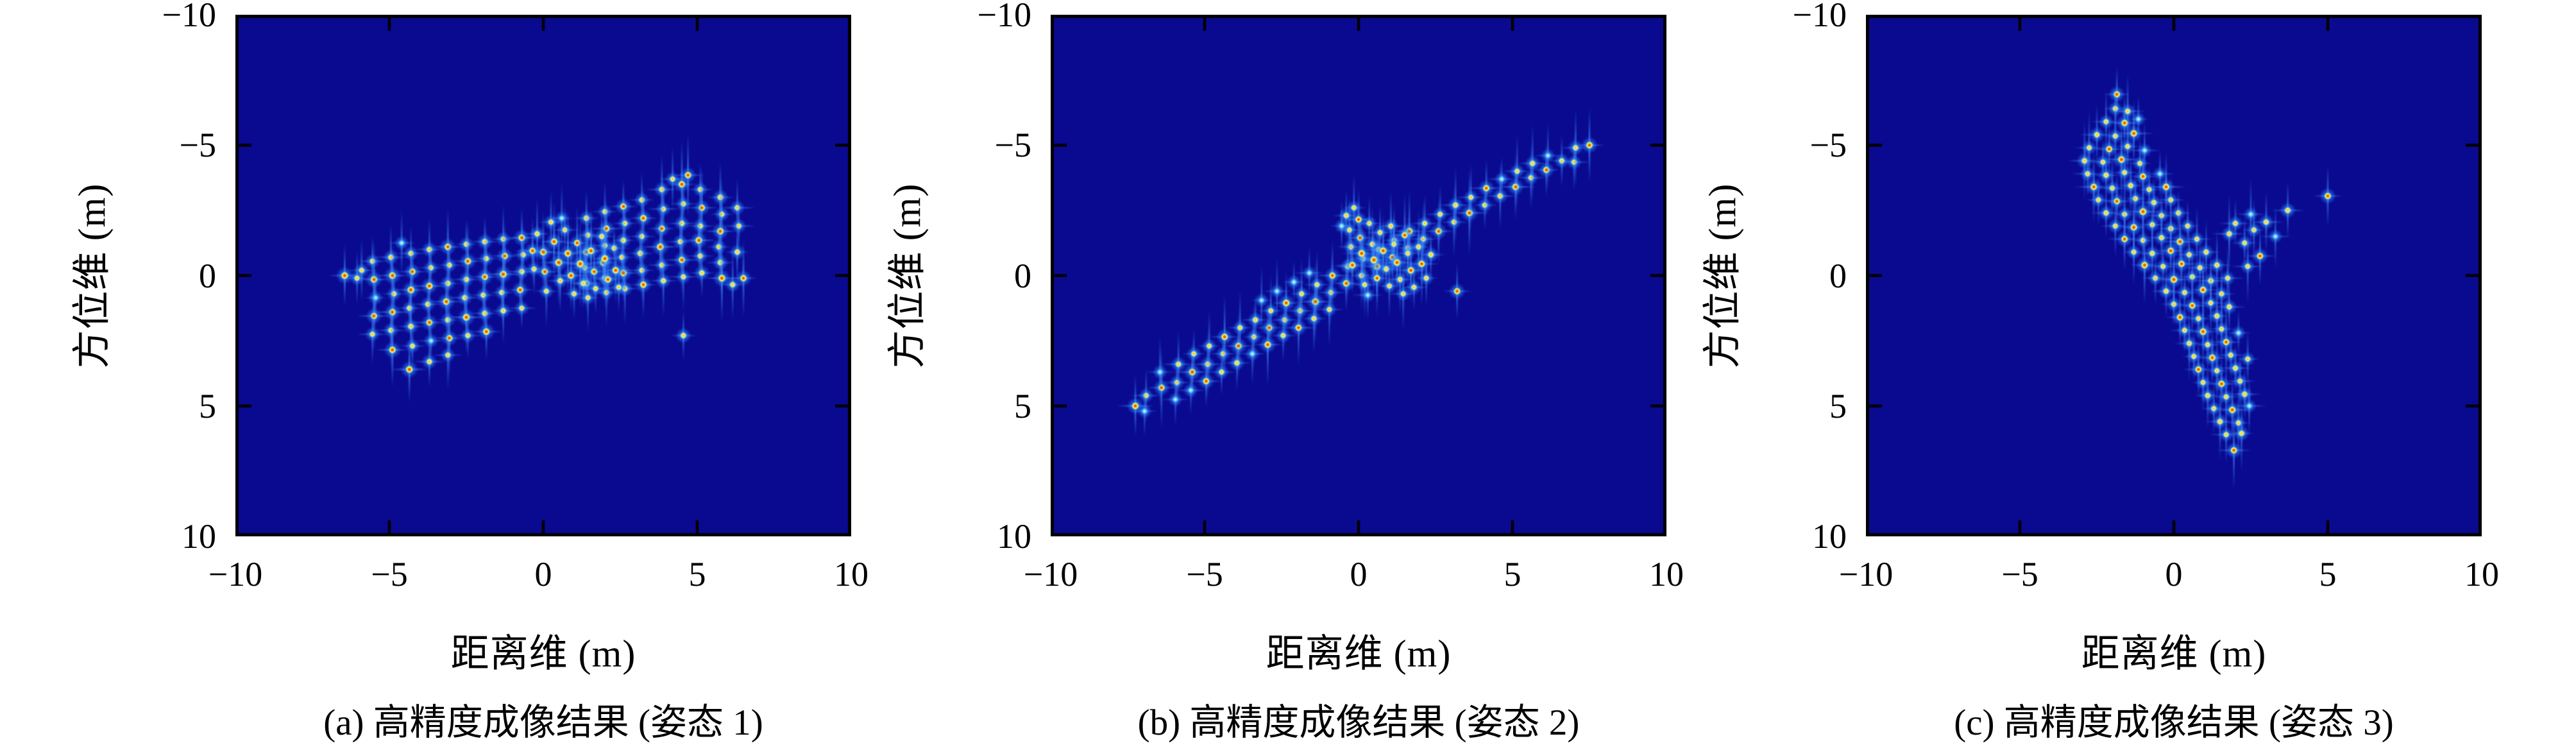 This screenshot has height=750, width=2576. I want to click on subfigure-caption-a: (a) 高精度成像结果 (姿态 1), so click(543, 723).